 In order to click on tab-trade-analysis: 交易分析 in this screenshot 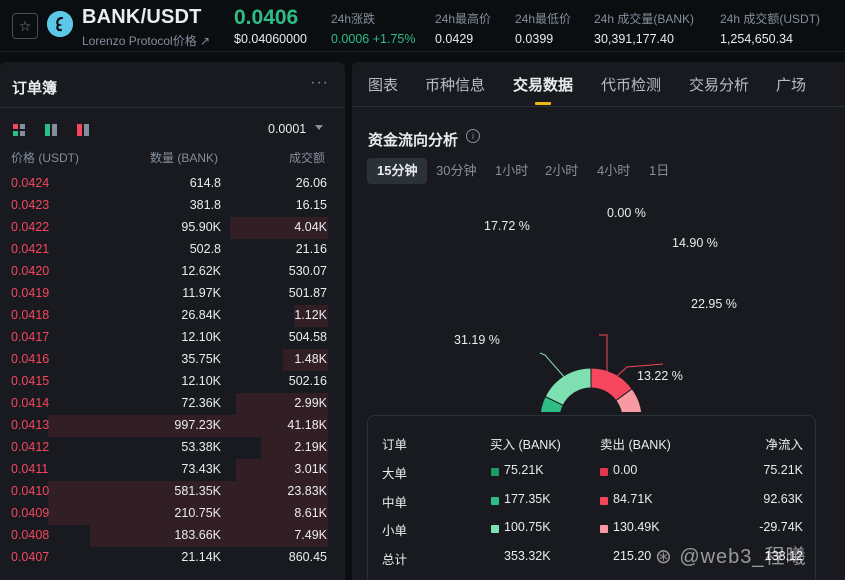, I will do `click(719, 85)`.